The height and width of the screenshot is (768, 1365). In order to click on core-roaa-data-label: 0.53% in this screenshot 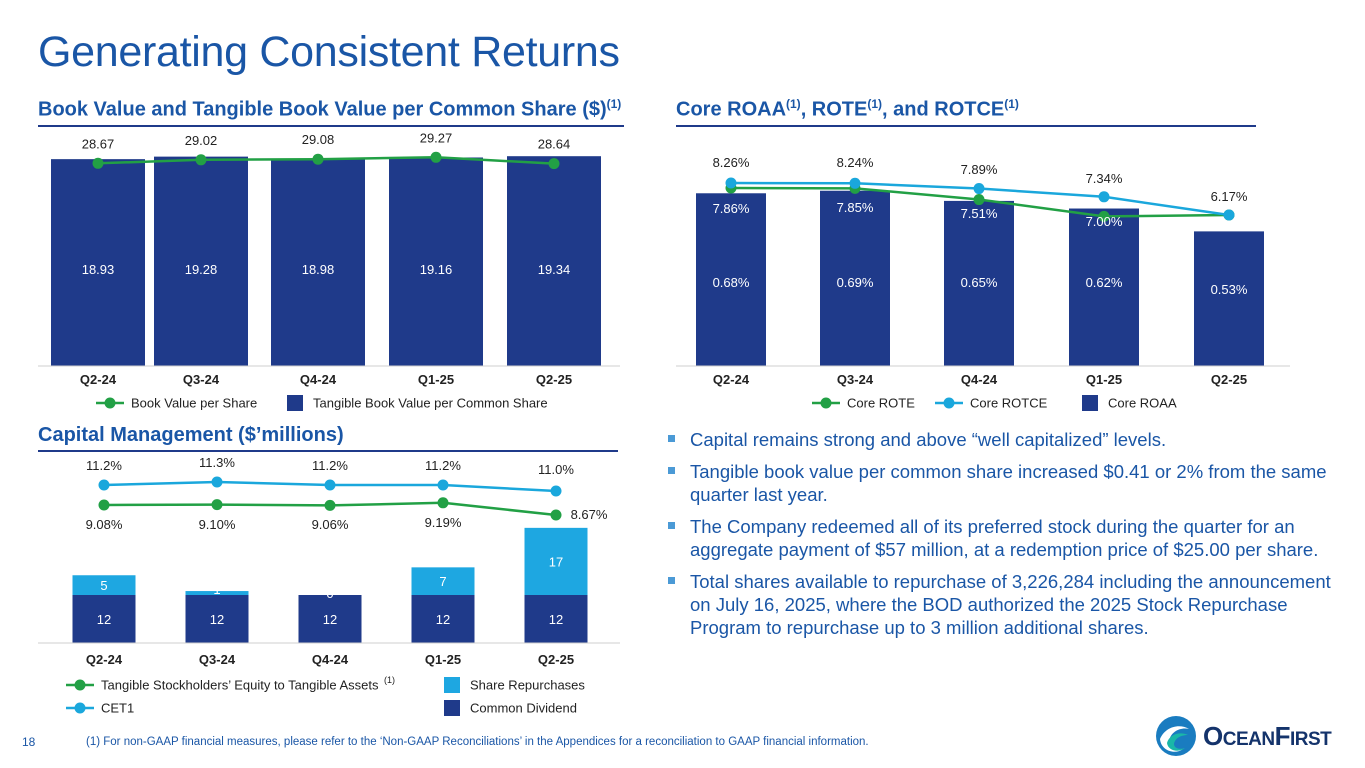, I will do `click(1229, 289)`.